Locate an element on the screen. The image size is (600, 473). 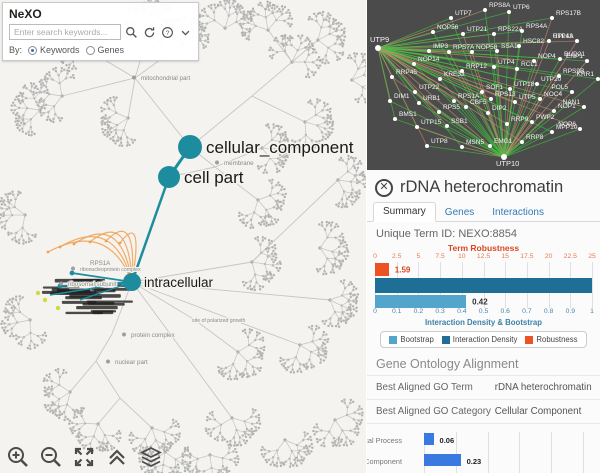
gene-node: RPS13 is located at coordinates (502, 96).